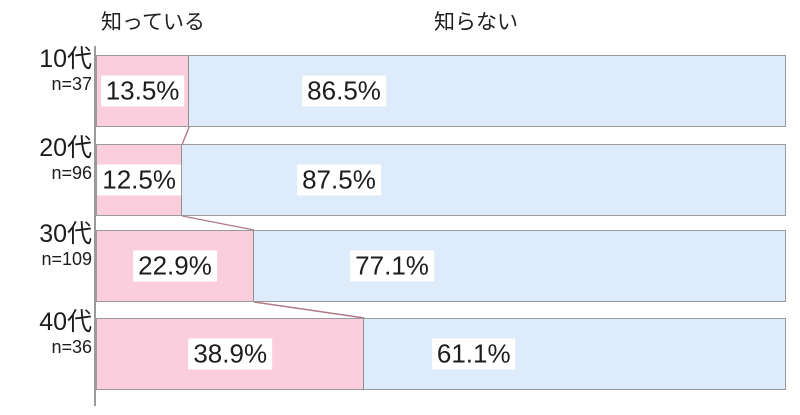 This screenshot has width=800, height=415. I want to click on bar-row: 22.9% 77.1%, so click(441, 266).